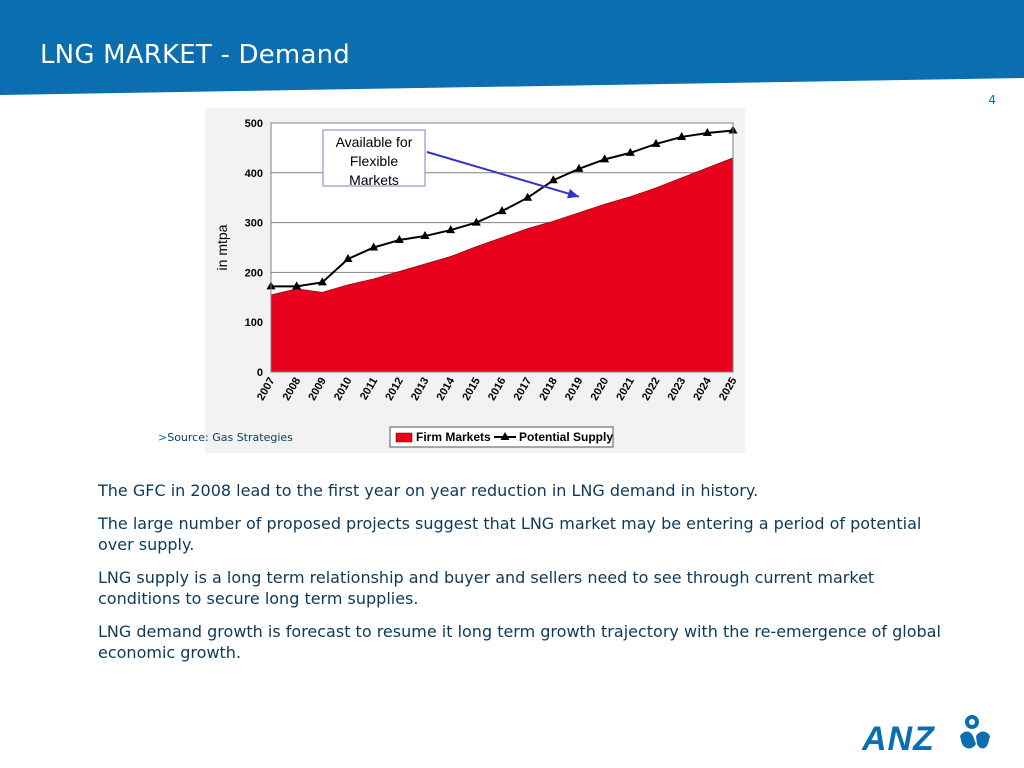  I want to click on annotation-arrow-head, so click(573, 193).